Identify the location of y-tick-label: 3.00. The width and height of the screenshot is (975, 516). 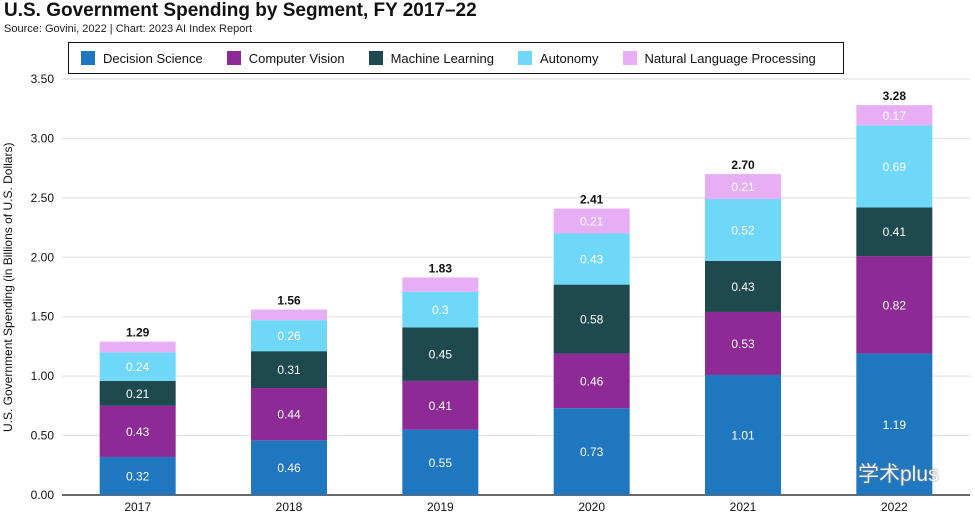
(43, 138).